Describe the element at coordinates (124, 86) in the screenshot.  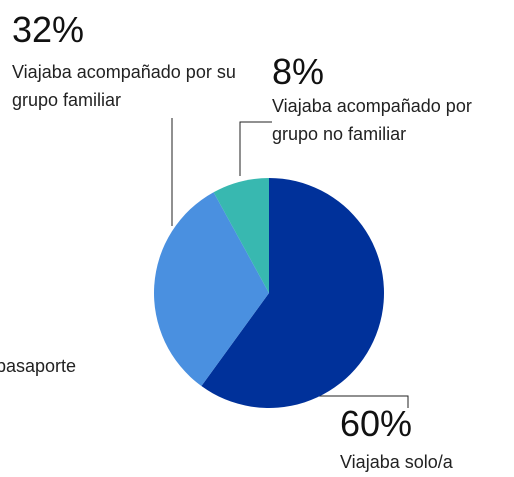
I see `category-label: Viajaba acompañado por su grupo familiar` at that location.